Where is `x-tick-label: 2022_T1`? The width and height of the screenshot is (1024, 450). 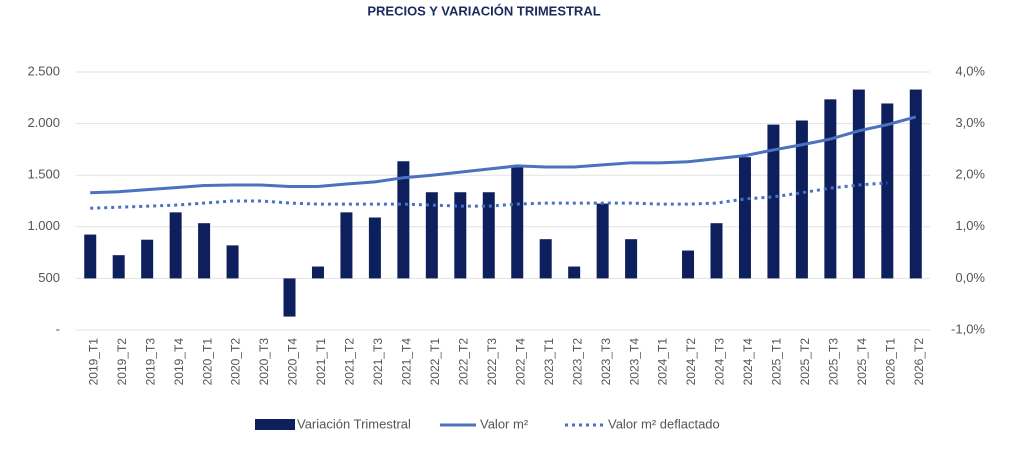 x-tick-label: 2022_T1 is located at coordinates (435, 362).